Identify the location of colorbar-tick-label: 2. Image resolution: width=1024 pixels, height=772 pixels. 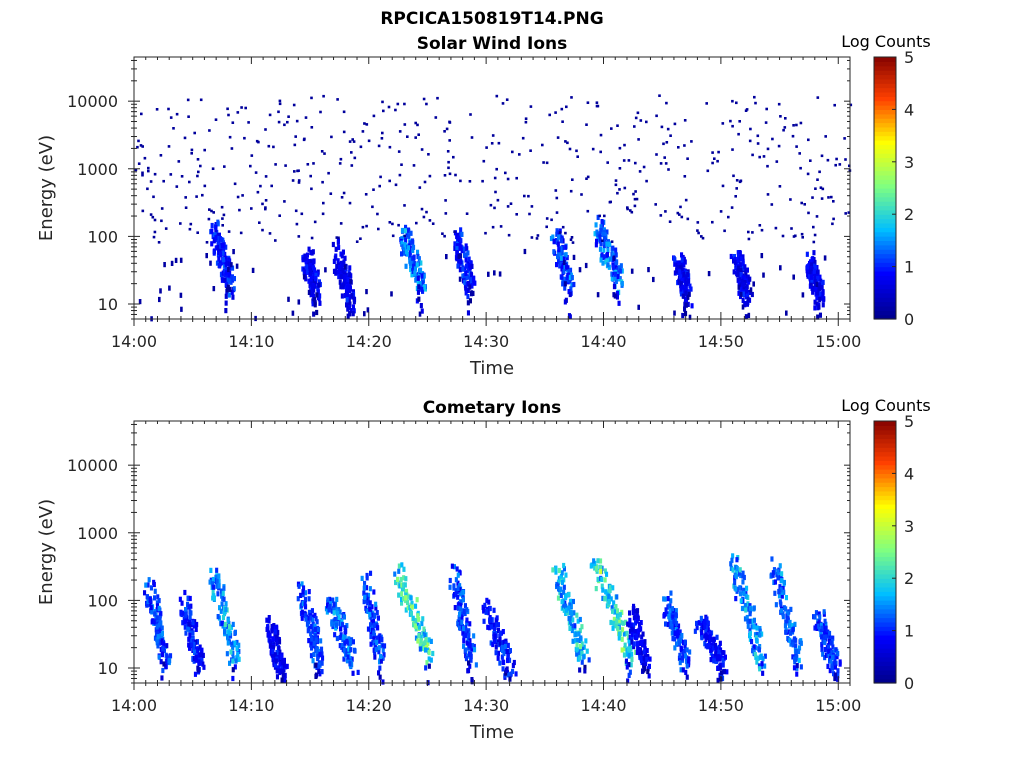
(909, 214).